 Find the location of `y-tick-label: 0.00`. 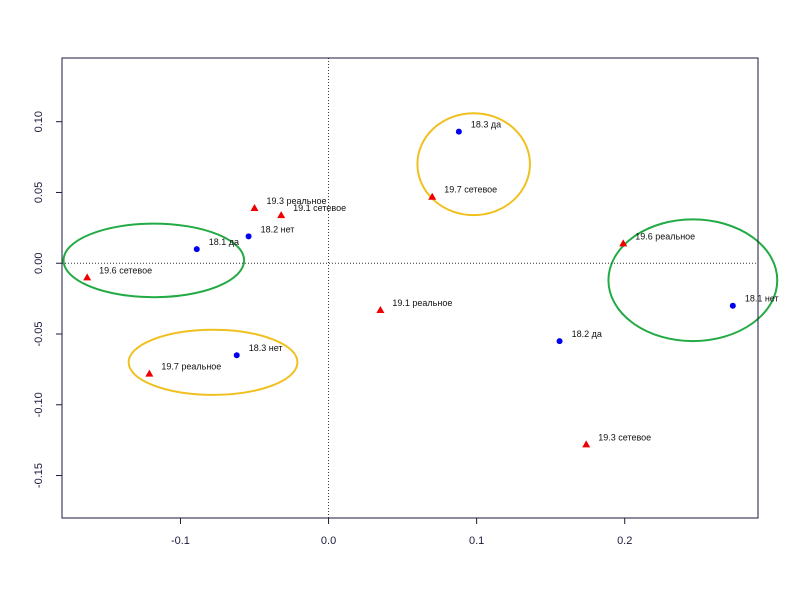

y-tick-label: 0.00 is located at coordinates (39, 263).